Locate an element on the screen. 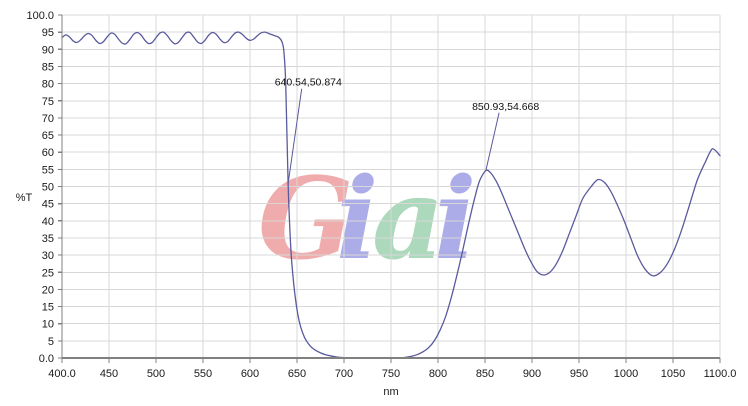 Image resolution: width=748 pixels, height=406 pixels. y-axis-tick-label: 20 is located at coordinates (48, 290).